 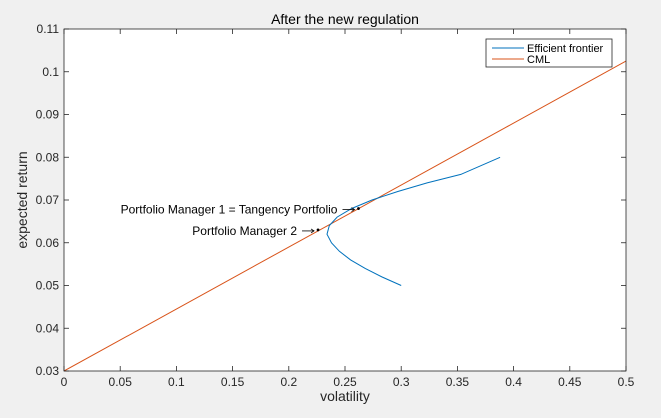 What do you see at coordinates (565, 49) in the screenshot?
I see `legend-entry: Efficient frontier` at bounding box center [565, 49].